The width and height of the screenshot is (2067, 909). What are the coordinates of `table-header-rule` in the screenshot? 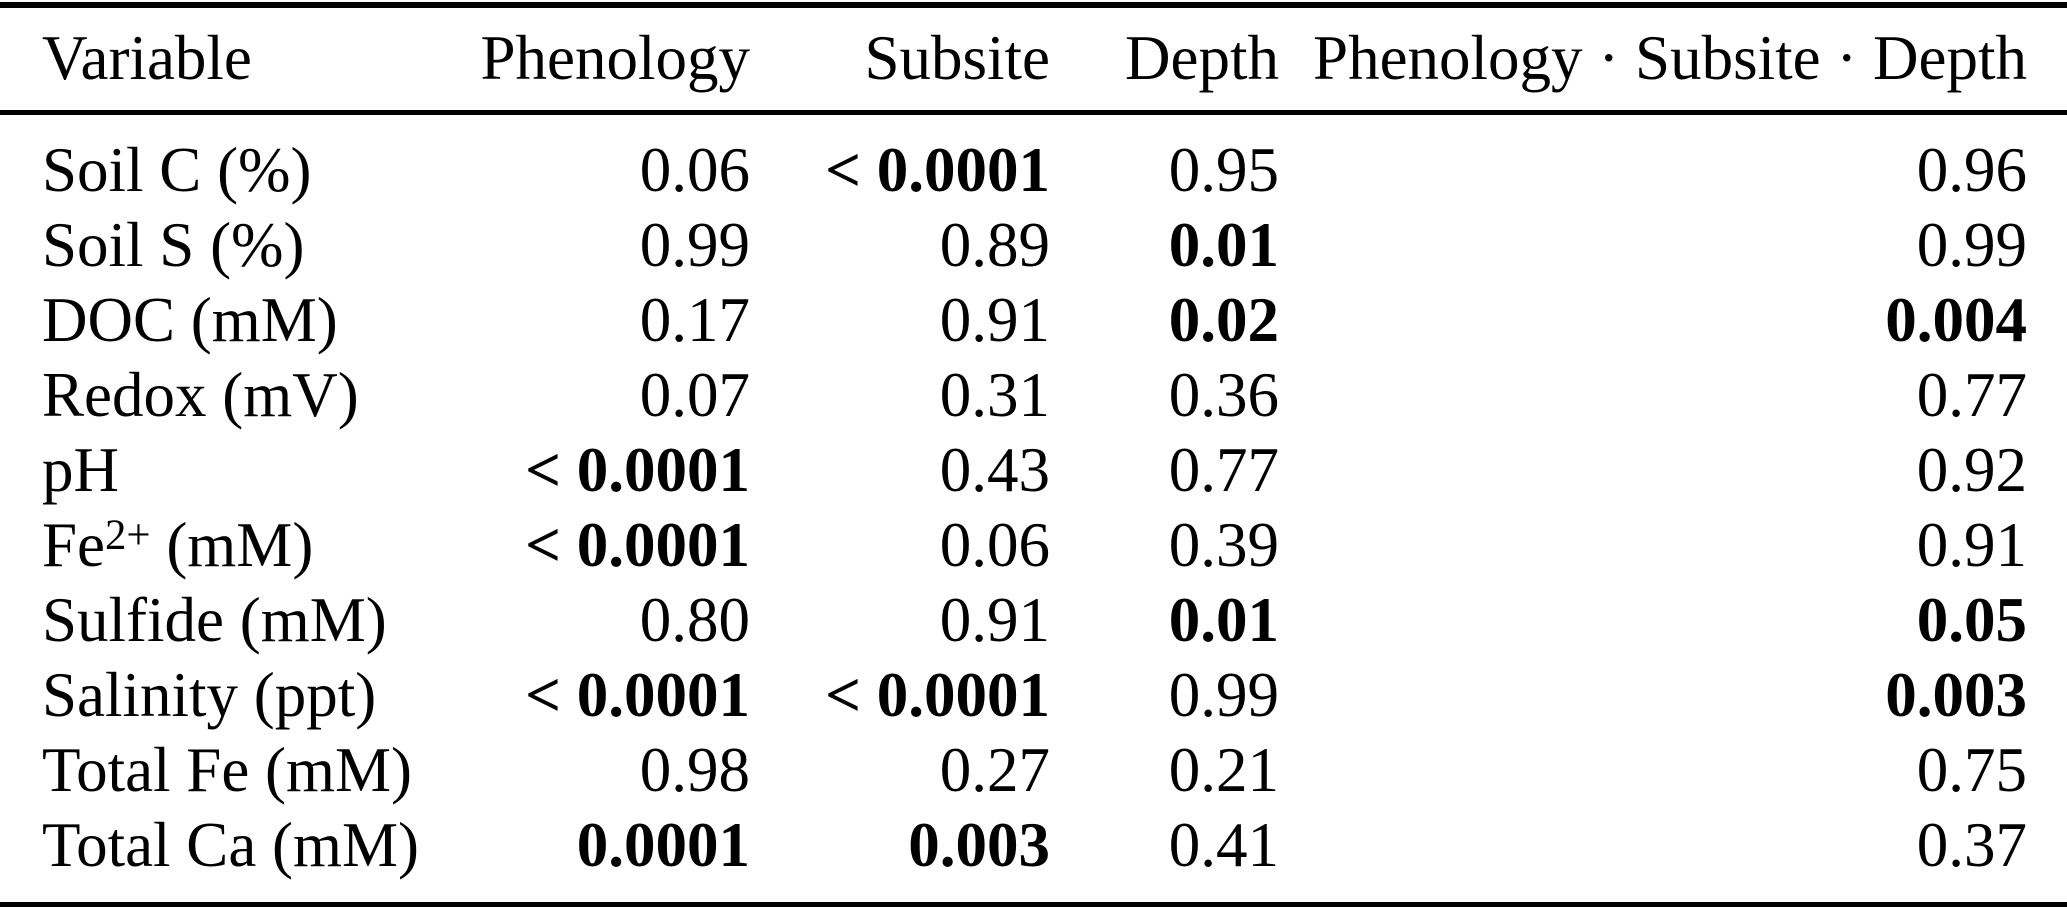 It's located at (1033, 112).